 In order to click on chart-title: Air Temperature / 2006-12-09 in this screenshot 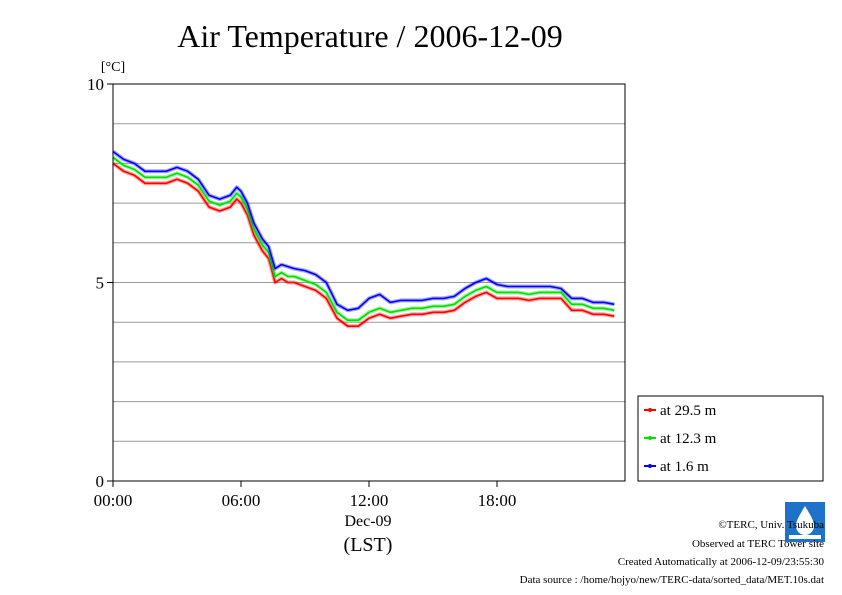, I will do `click(370, 36)`.